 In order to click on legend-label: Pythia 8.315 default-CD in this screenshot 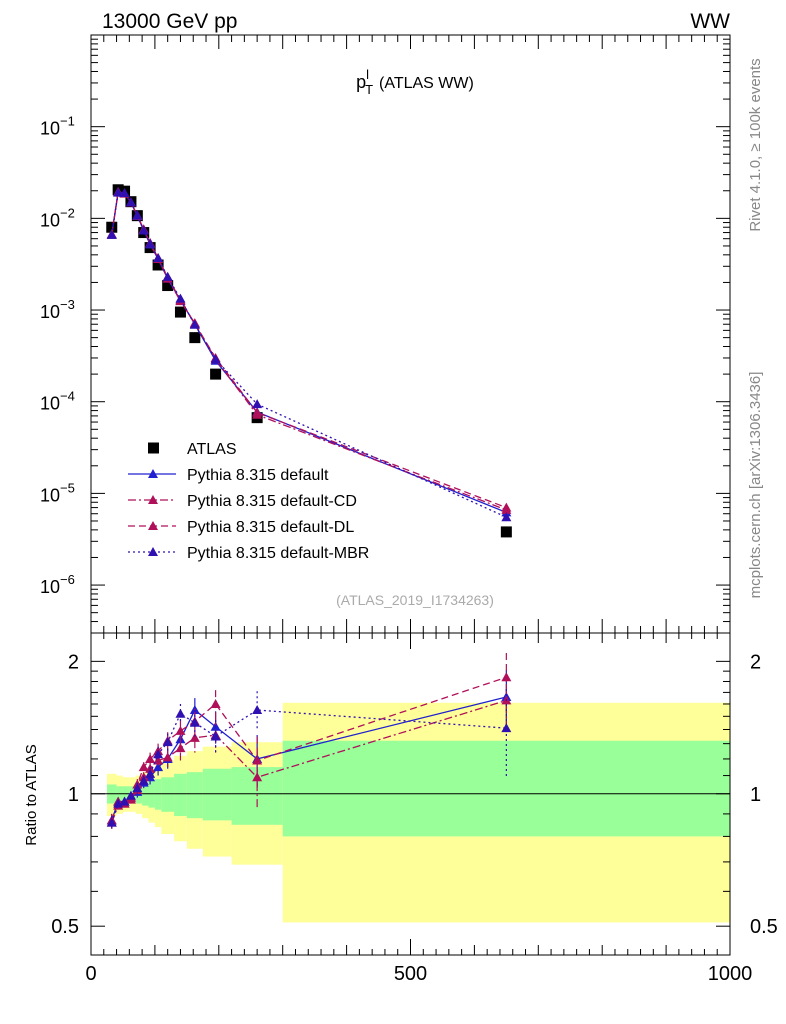, I will do `click(272, 501)`.